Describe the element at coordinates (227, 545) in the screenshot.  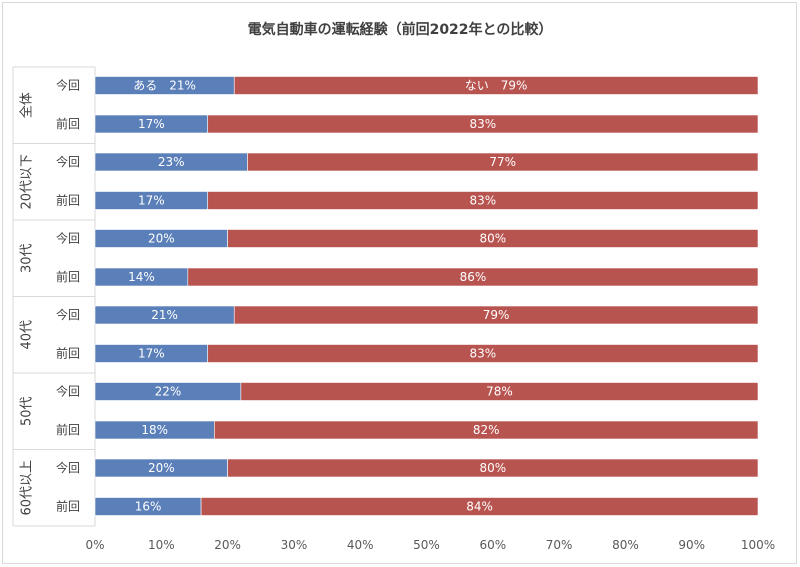
I see `x-tick-label: 20%` at that location.